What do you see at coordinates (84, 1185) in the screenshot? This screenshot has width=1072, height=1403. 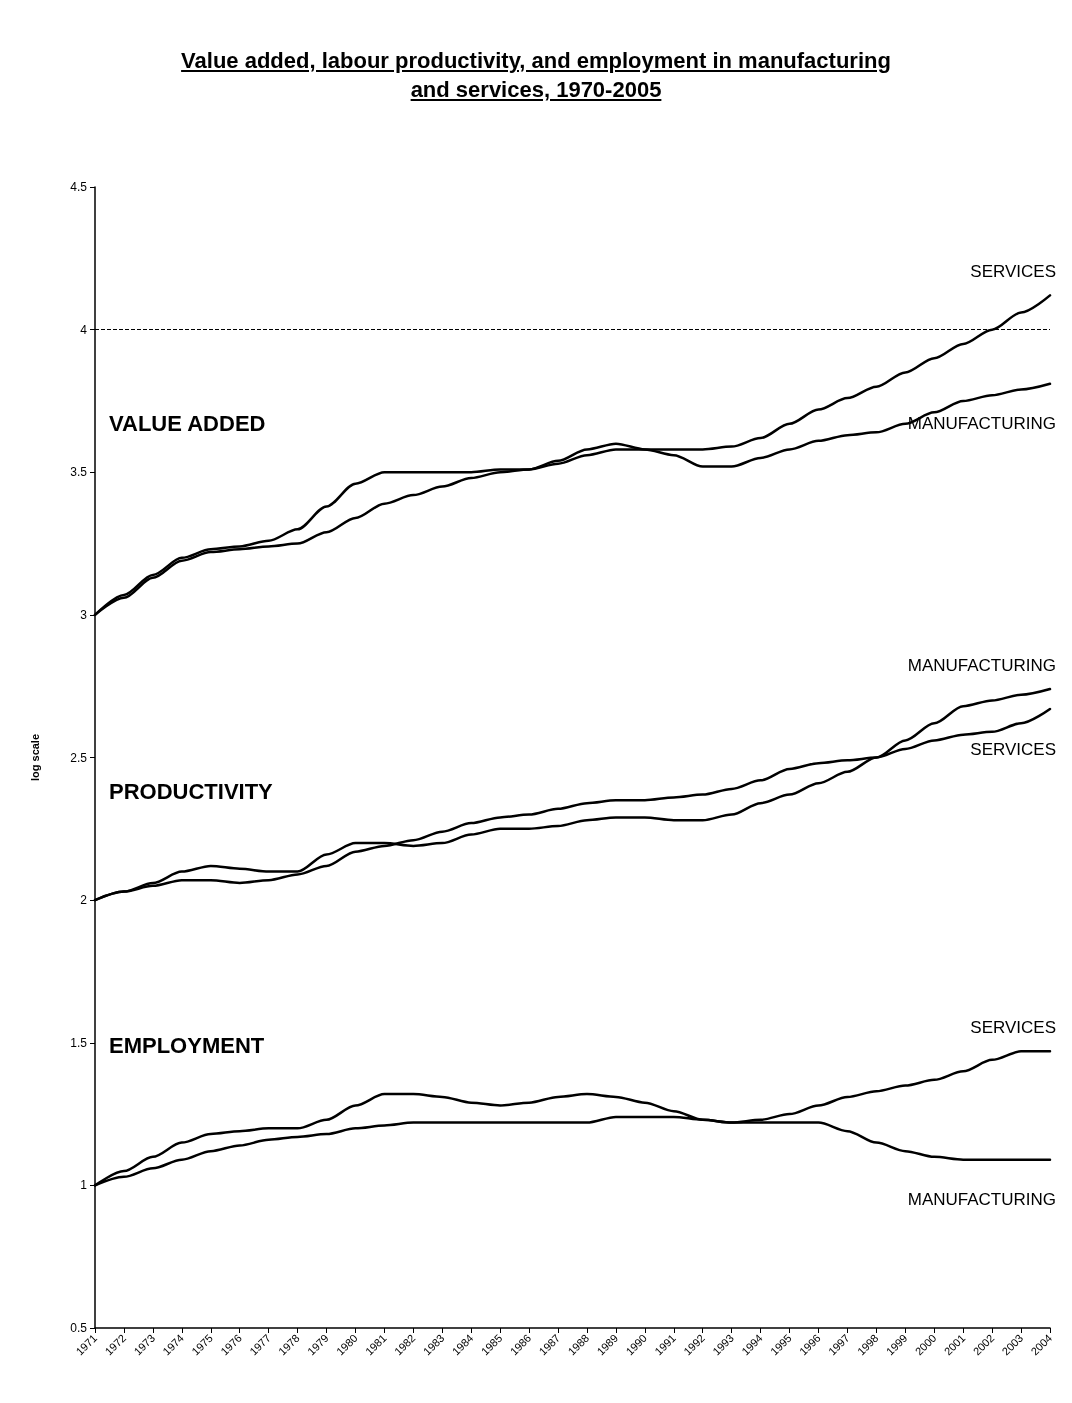 I see `y-tick-label: 1` at bounding box center [84, 1185].